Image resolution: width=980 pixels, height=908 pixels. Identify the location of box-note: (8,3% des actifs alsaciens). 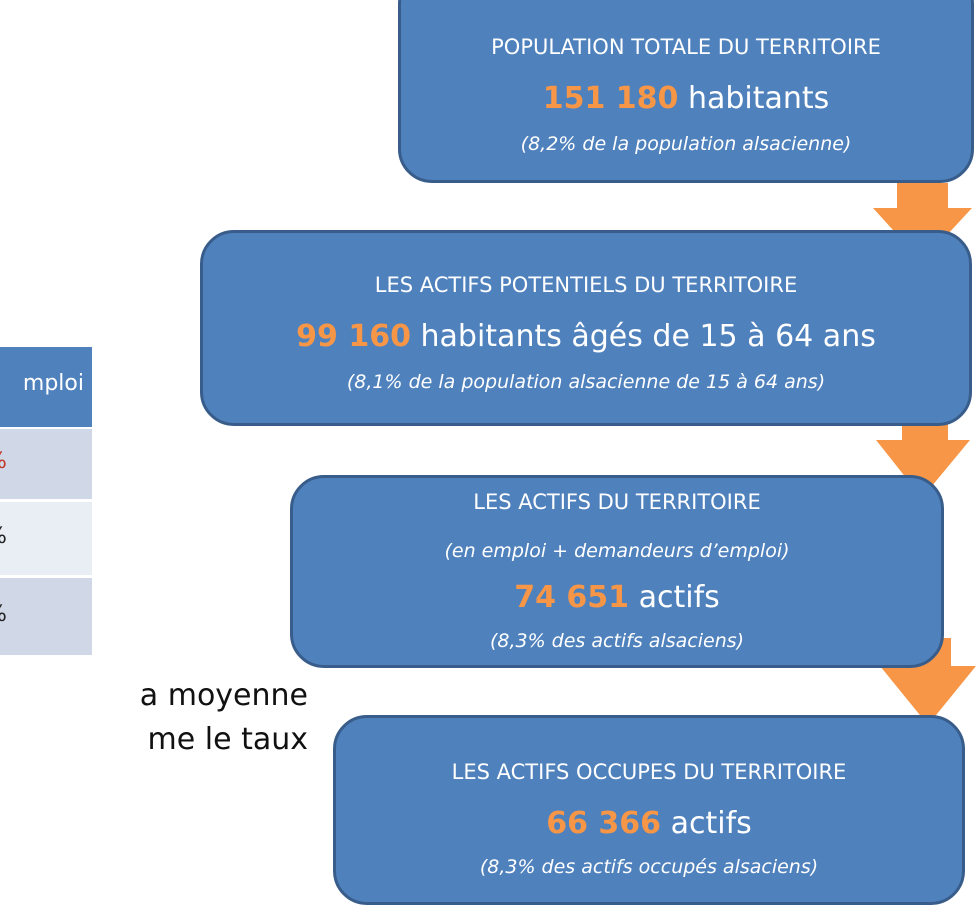
(617, 641).